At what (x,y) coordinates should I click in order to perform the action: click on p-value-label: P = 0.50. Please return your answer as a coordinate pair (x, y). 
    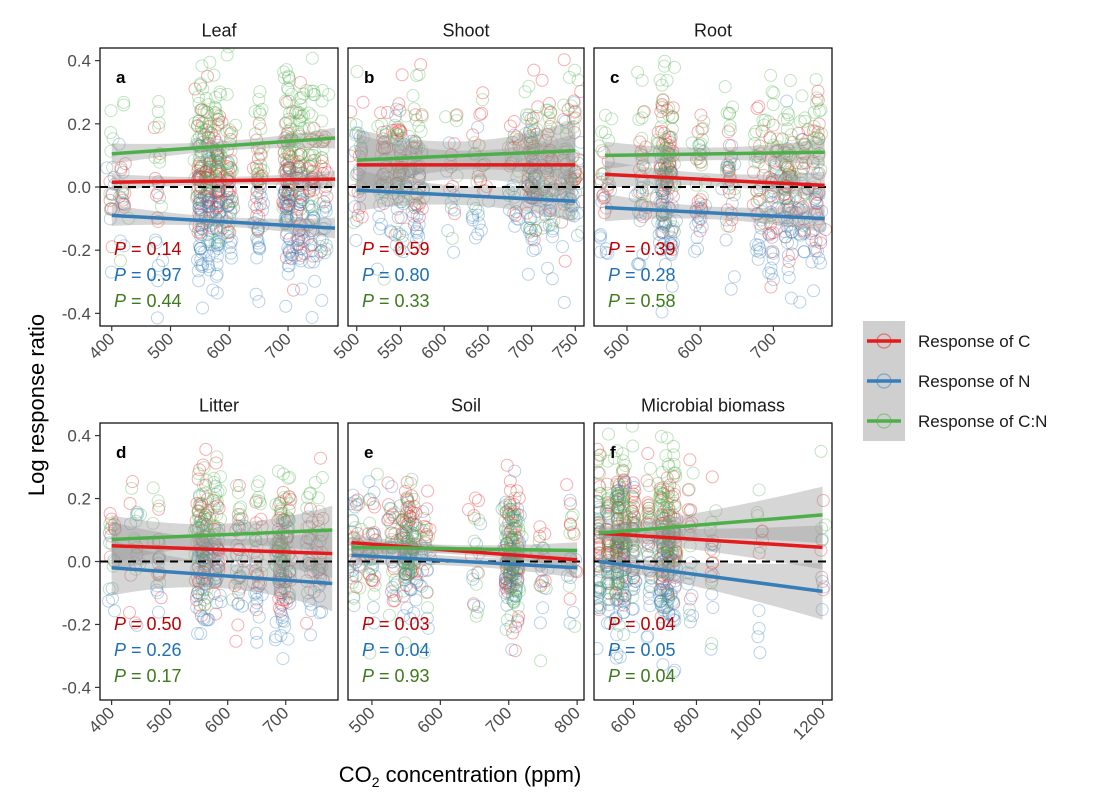
    Looking at the image, I should click on (148, 624).